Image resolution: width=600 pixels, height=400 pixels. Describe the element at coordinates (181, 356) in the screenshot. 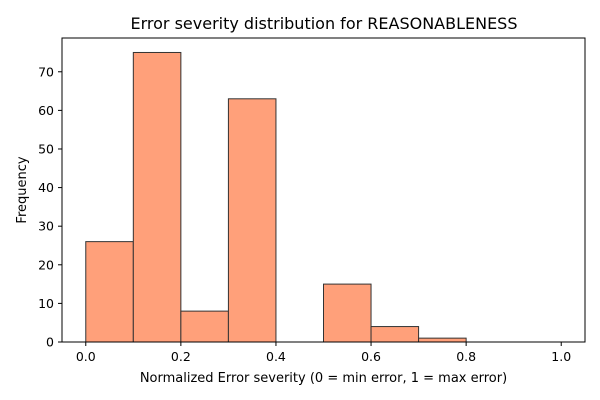

I see `x-tick-label: 0.2` at that location.